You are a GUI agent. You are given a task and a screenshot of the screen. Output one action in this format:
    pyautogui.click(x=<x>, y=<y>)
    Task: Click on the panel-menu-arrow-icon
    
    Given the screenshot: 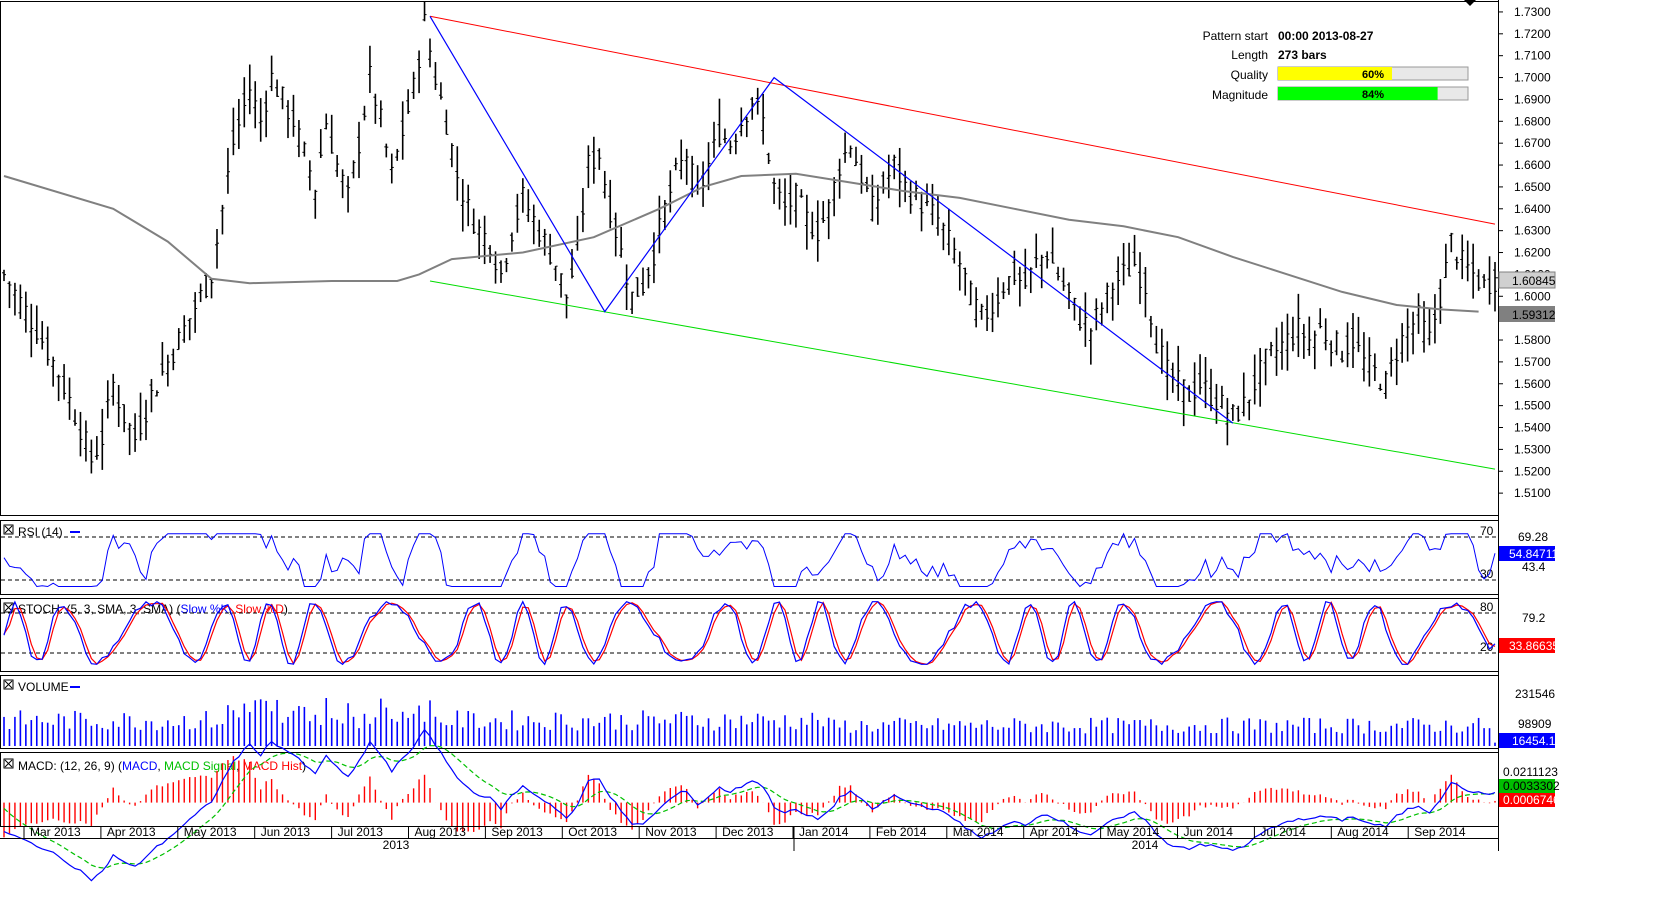 What is the action you would take?
    pyautogui.click(x=1470, y=3)
    